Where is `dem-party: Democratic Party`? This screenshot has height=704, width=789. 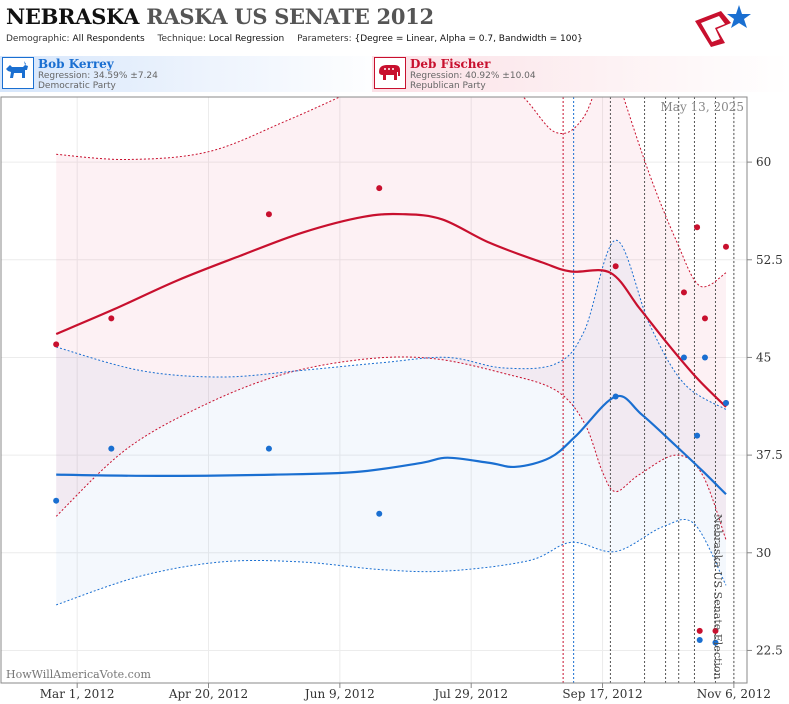
dem-party: Democratic Party is located at coordinates (77, 86).